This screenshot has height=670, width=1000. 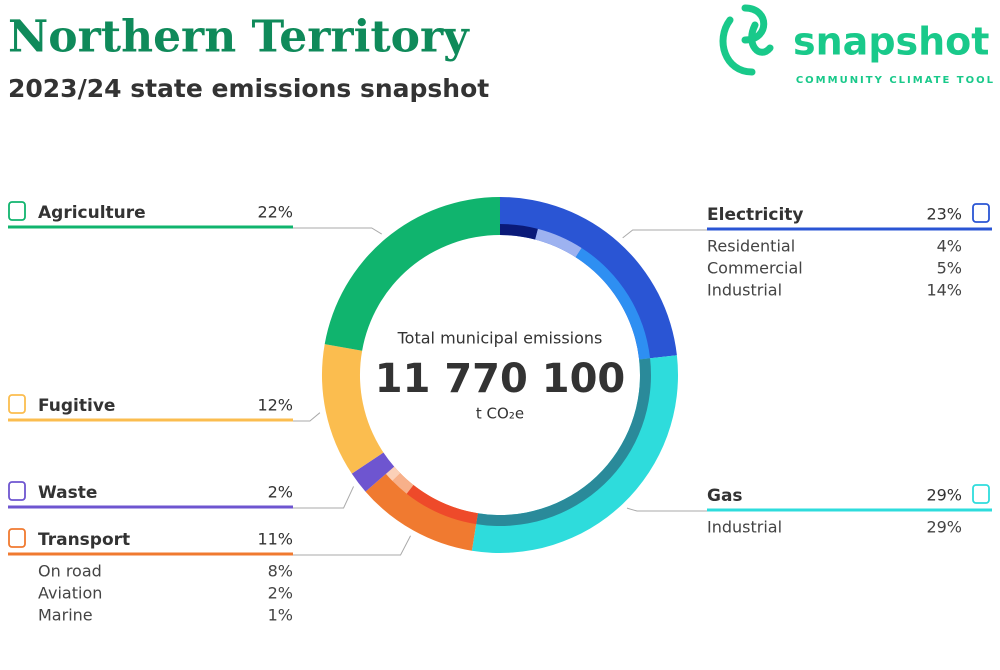 I want to click on subsector-percent: 8%, so click(x=280, y=571).